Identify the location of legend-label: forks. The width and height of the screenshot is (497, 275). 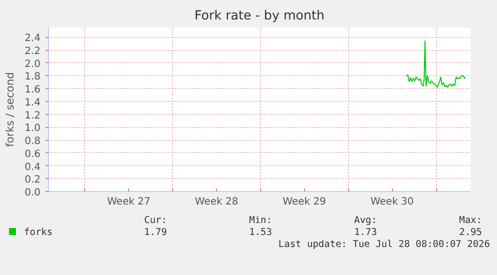
(38, 233).